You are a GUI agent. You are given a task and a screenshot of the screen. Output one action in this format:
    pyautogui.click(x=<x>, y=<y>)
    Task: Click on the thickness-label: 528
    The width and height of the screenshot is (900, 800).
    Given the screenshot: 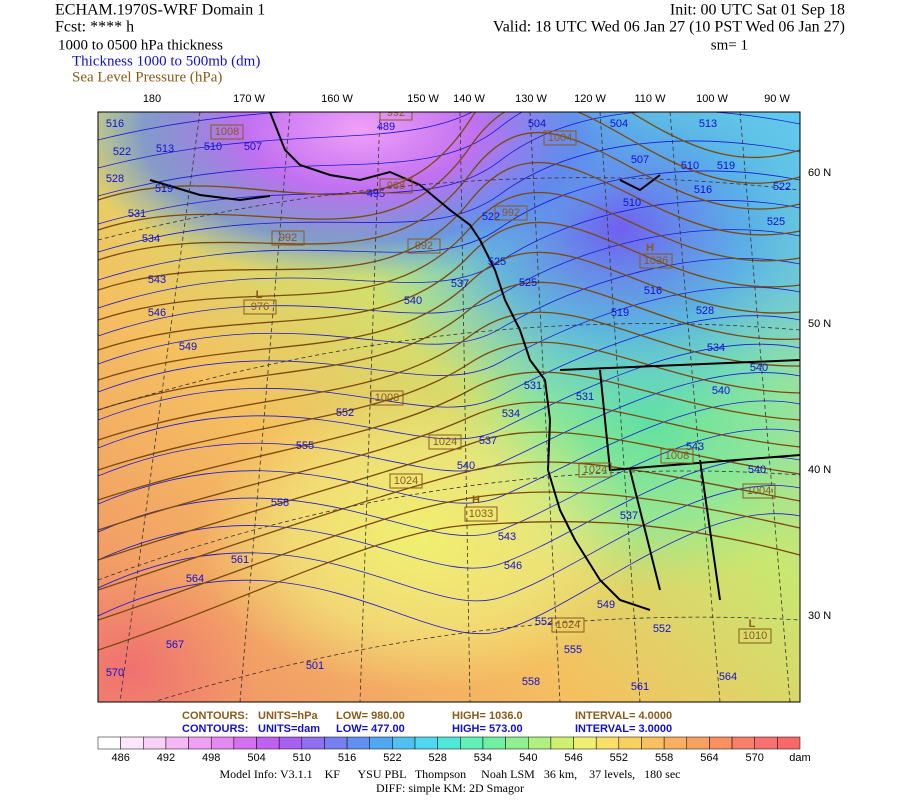 What is the action you would take?
    pyautogui.click(x=115, y=179)
    